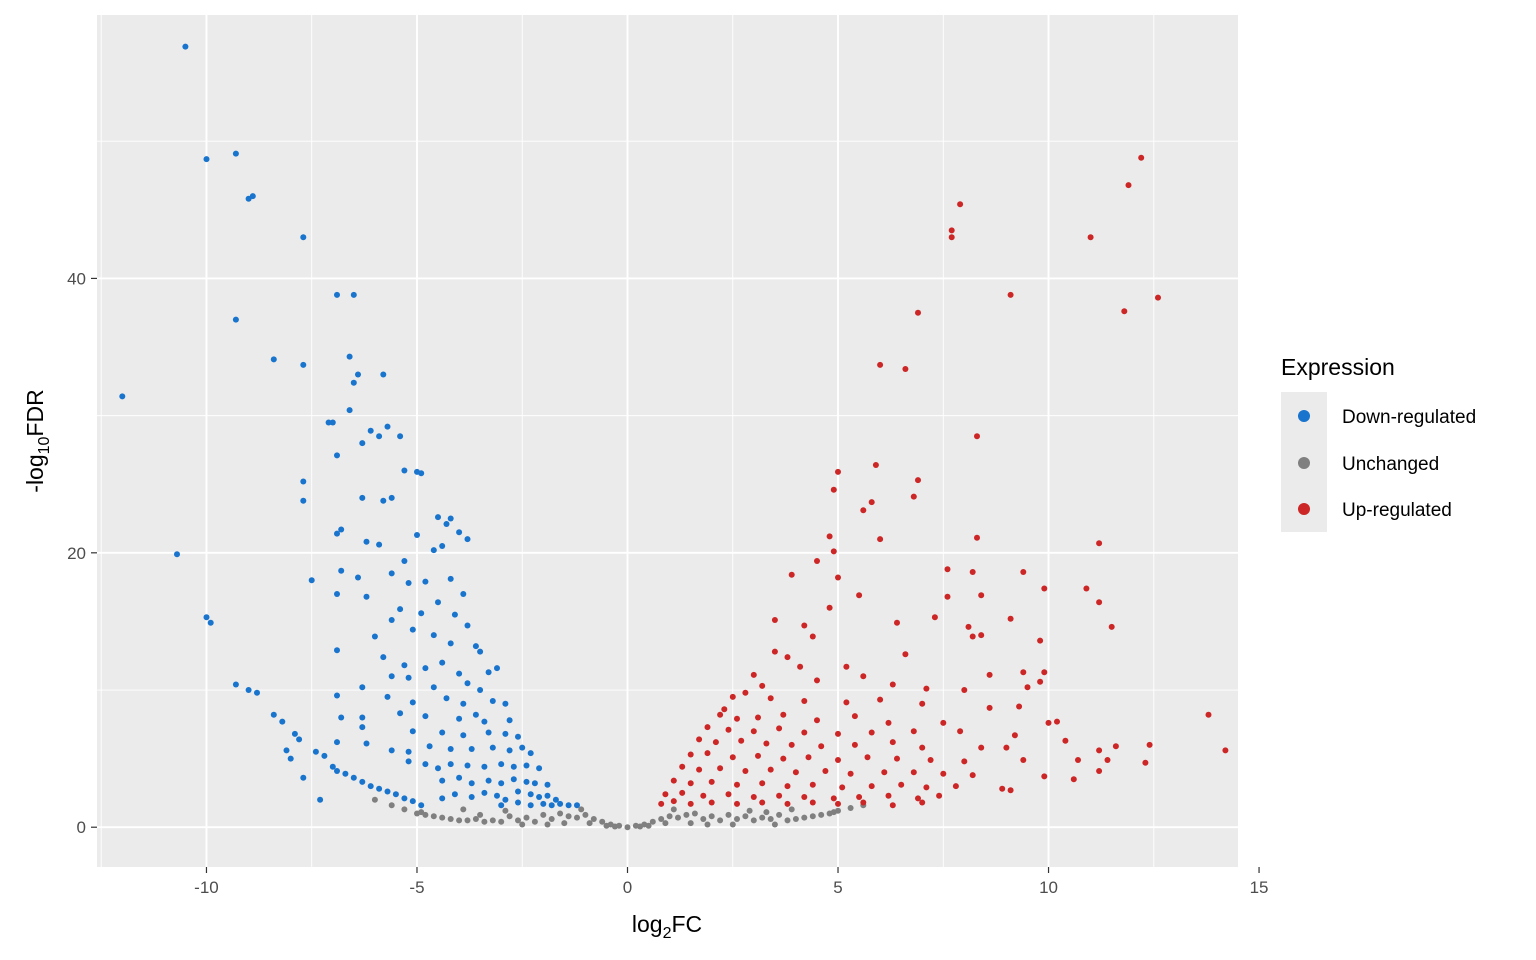  Describe the element at coordinates (1304, 509) in the screenshot. I see `legend-key-up` at that location.